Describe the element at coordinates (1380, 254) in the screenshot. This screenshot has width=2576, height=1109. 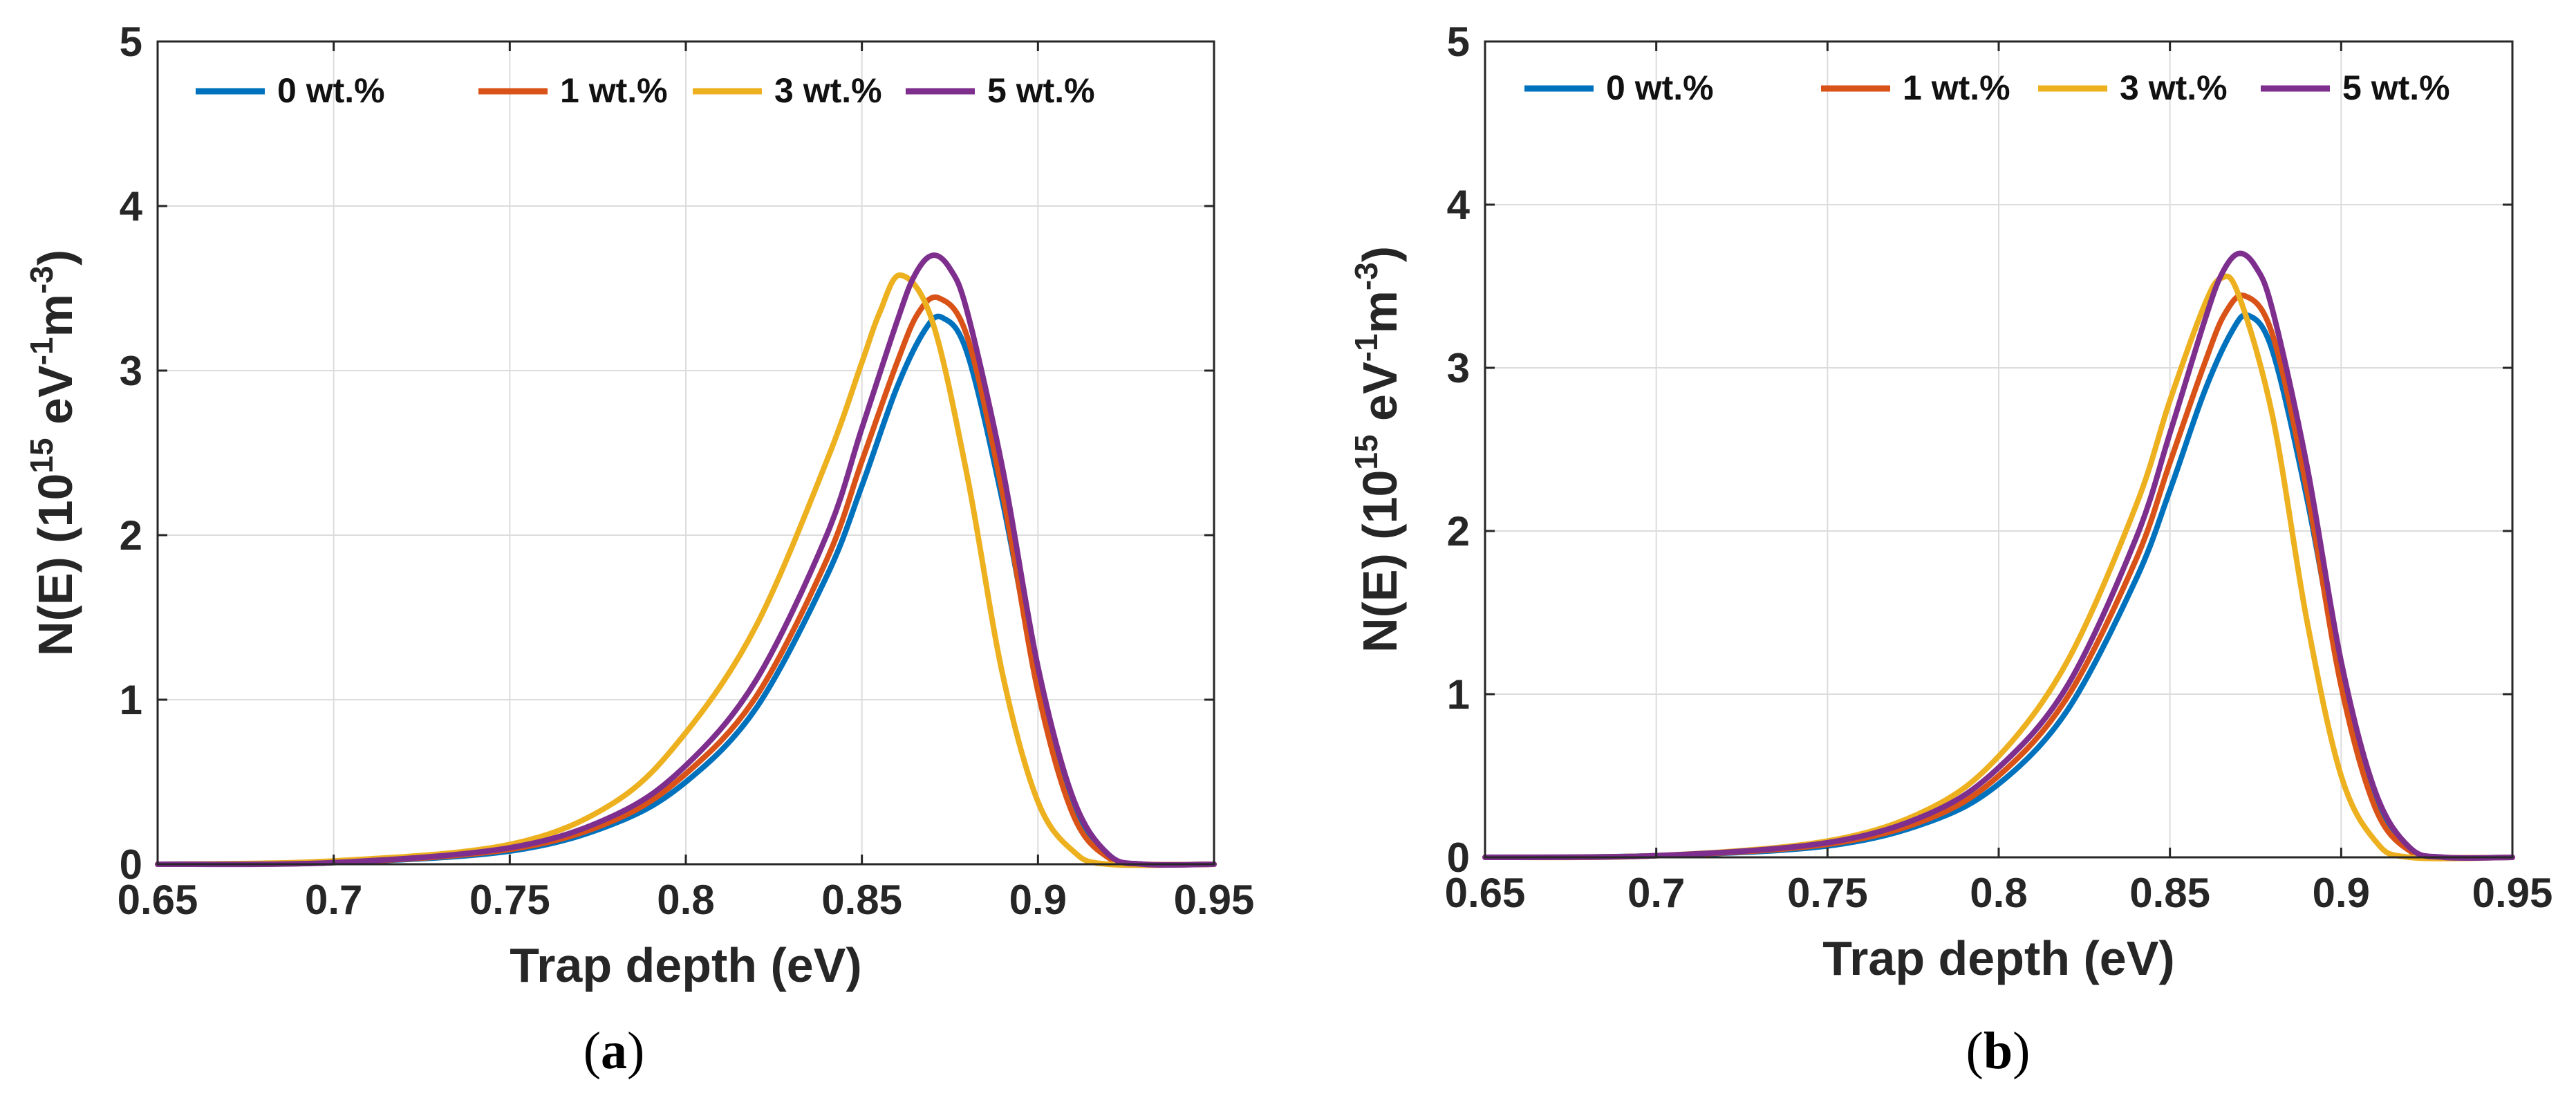
I see `panel-b-ylabel-suffix: )` at that location.